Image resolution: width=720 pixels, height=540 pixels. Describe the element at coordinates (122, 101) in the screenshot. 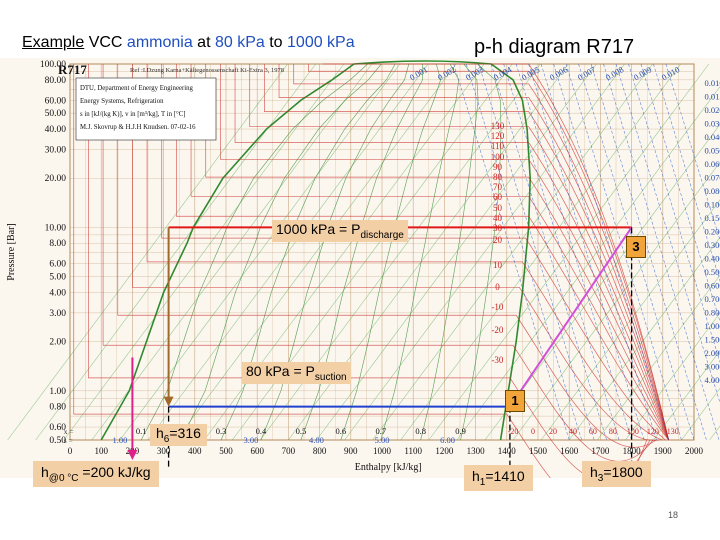

I see `credit-line: Energy Systems, Refrigeration` at that location.